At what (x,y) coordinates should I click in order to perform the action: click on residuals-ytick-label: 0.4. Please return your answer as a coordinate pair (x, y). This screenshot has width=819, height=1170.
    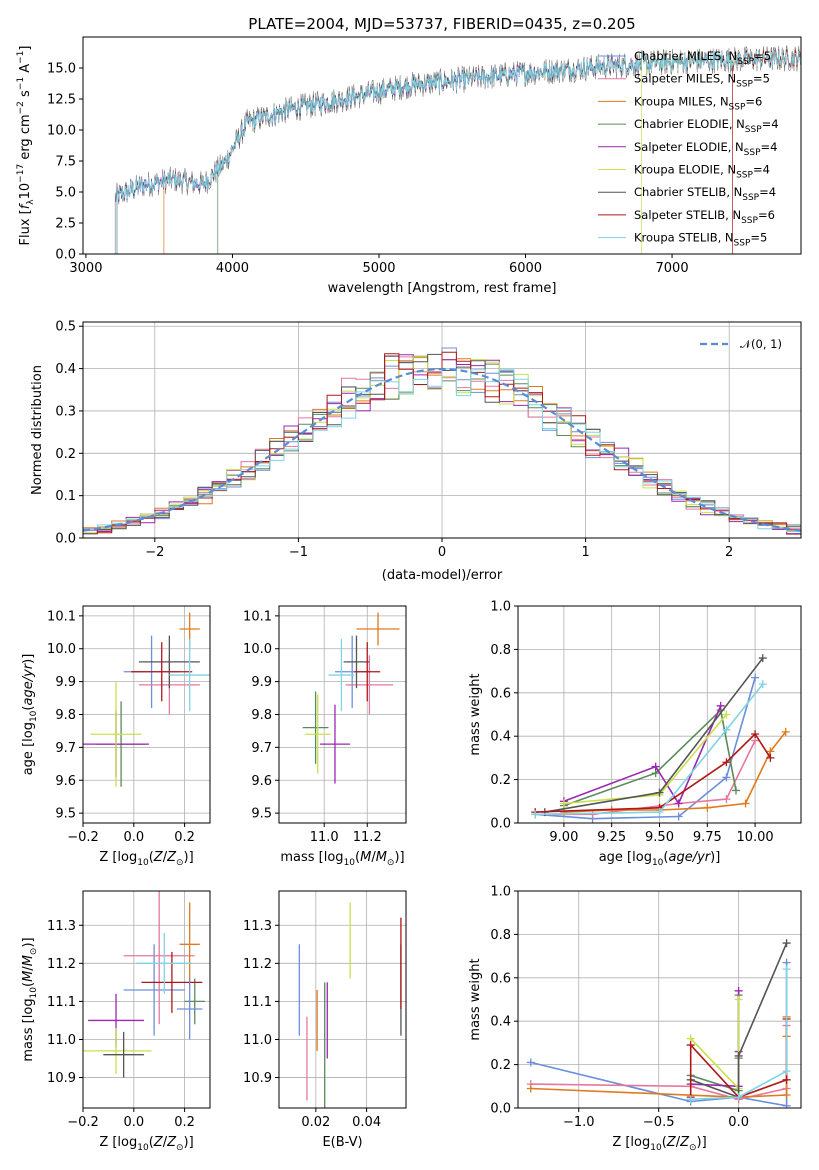
    Looking at the image, I should click on (65, 369).